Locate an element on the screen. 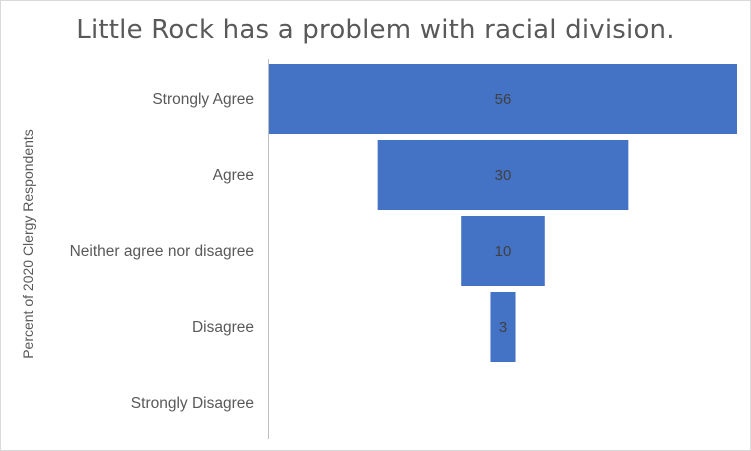 This screenshot has height=451, width=751. data-label: 30 is located at coordinates (503, 175).